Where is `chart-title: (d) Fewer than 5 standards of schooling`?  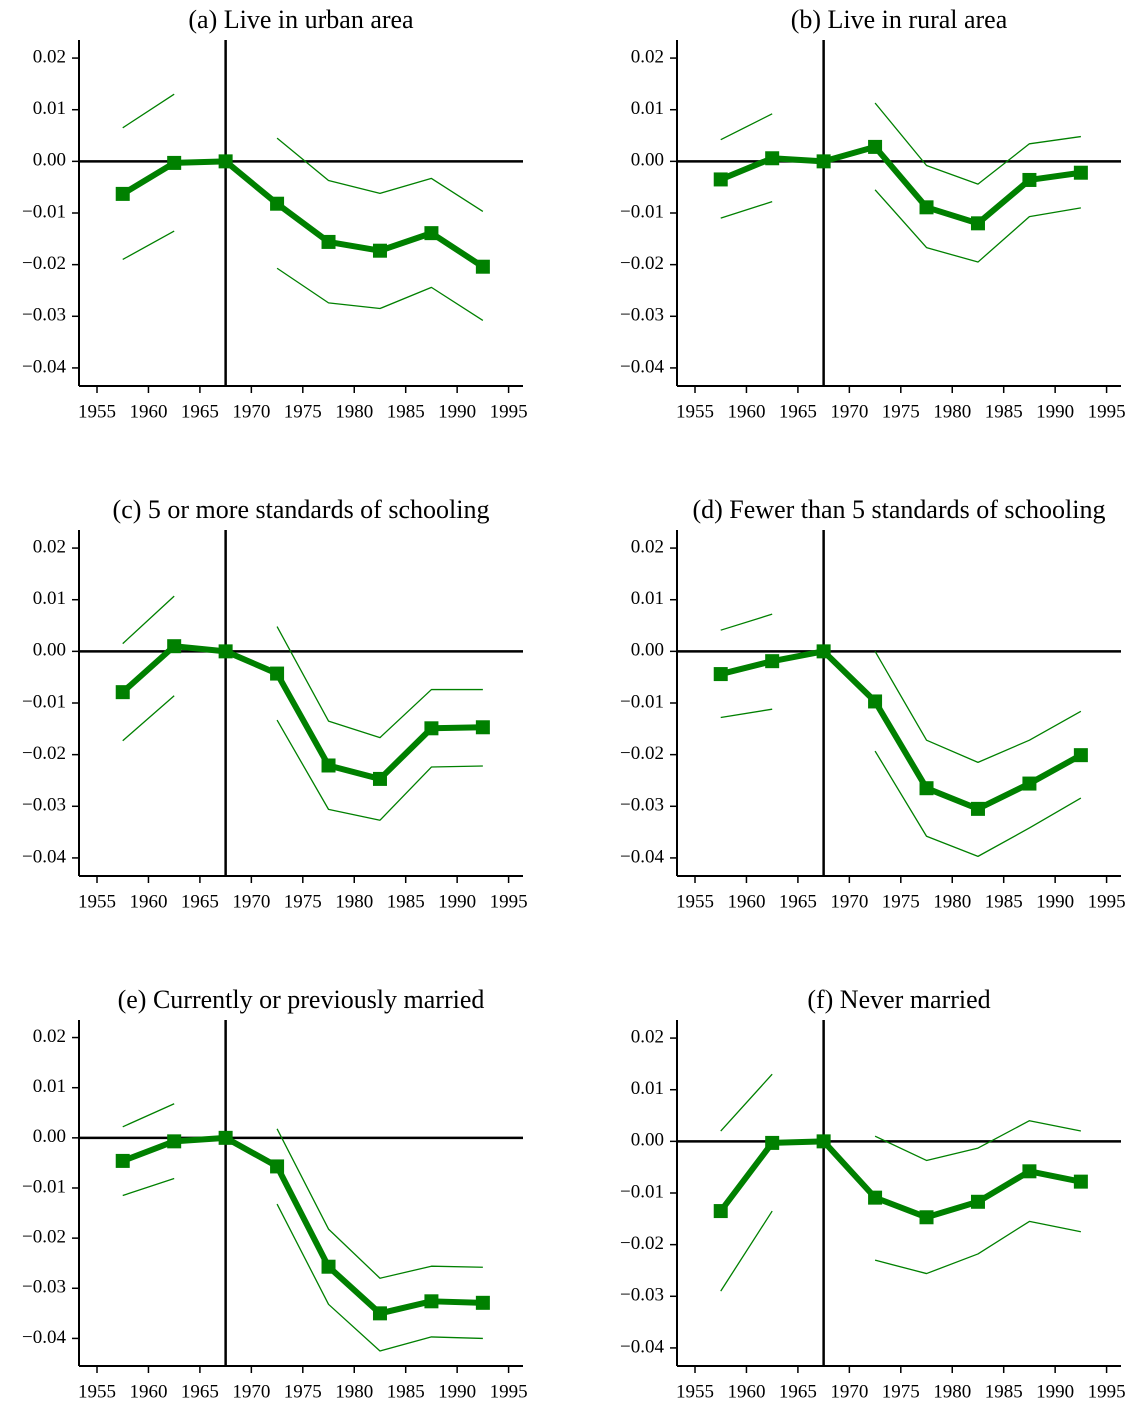
chart-title: (d) Fewer than 5 standards of schooling is located at coordinates (898, 509).